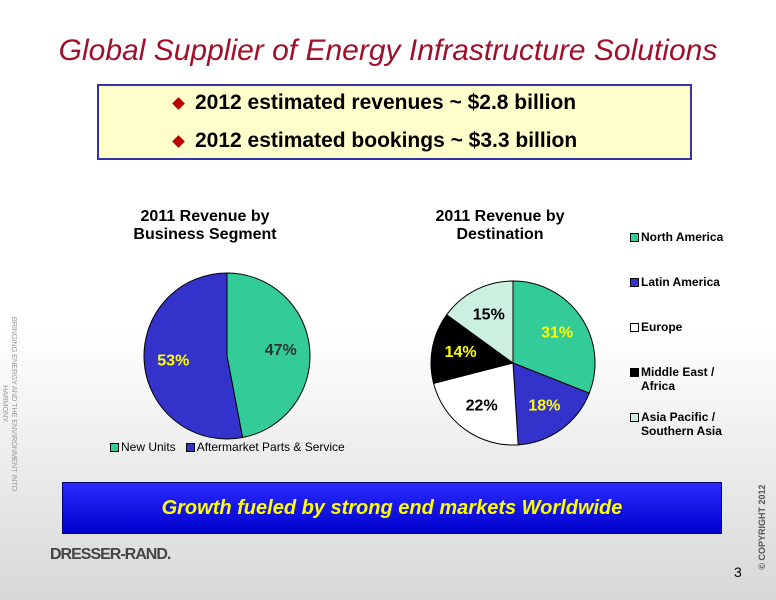  Describe the element at coordinates (386, 140) in the screenshot. I see `bullet: 2012 estimated bookings ~ $3.3 billion` at that location.